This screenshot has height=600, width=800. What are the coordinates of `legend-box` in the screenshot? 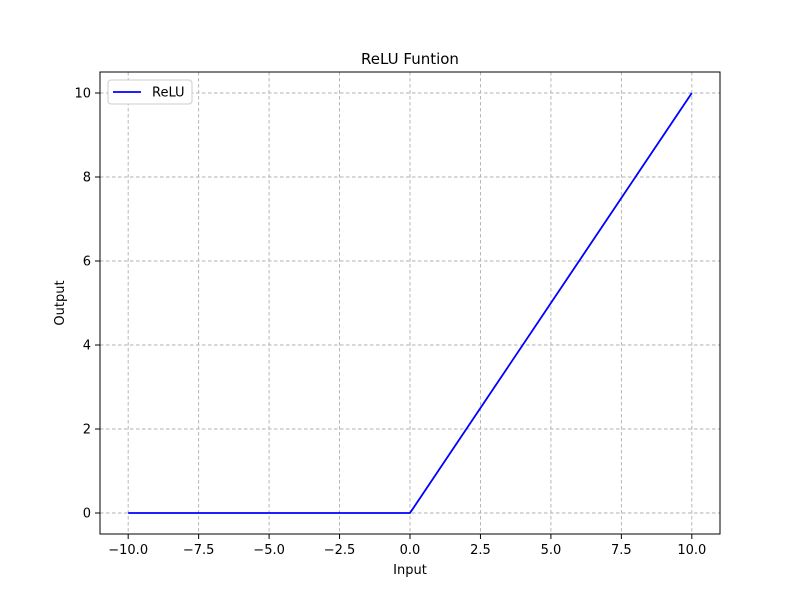 It's located at (150, 92).